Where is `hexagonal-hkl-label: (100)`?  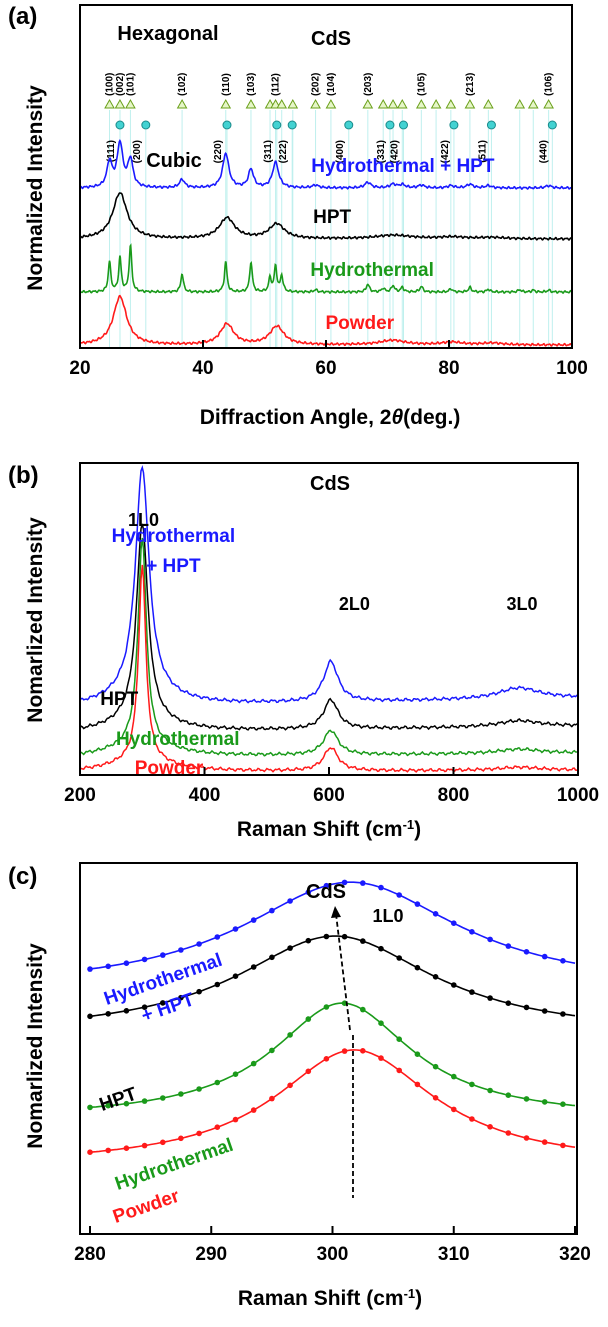 hexagonal-hkl-label: (100) is located at coordinates (110, 84).